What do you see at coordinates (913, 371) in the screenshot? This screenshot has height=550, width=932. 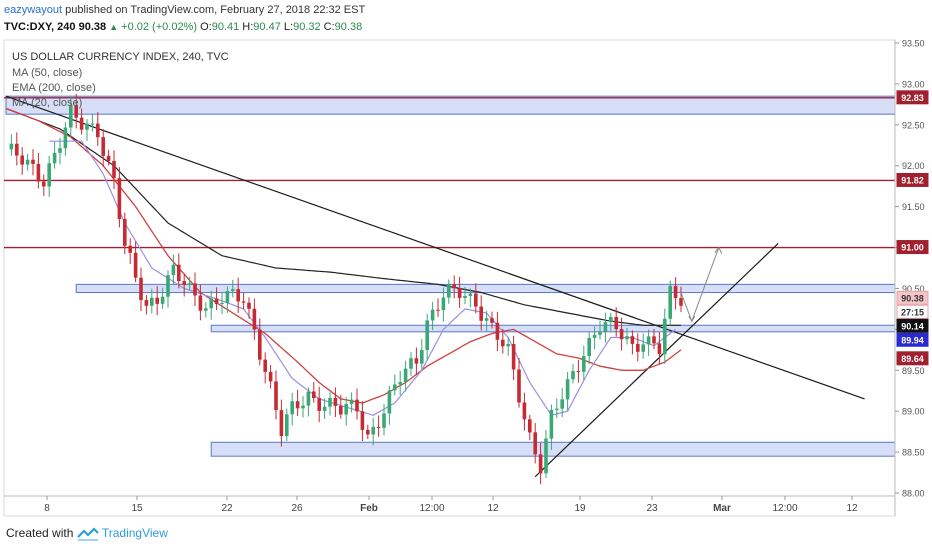 I see `price-tick-label-8: 89.50` at bounding box center [913, 371].